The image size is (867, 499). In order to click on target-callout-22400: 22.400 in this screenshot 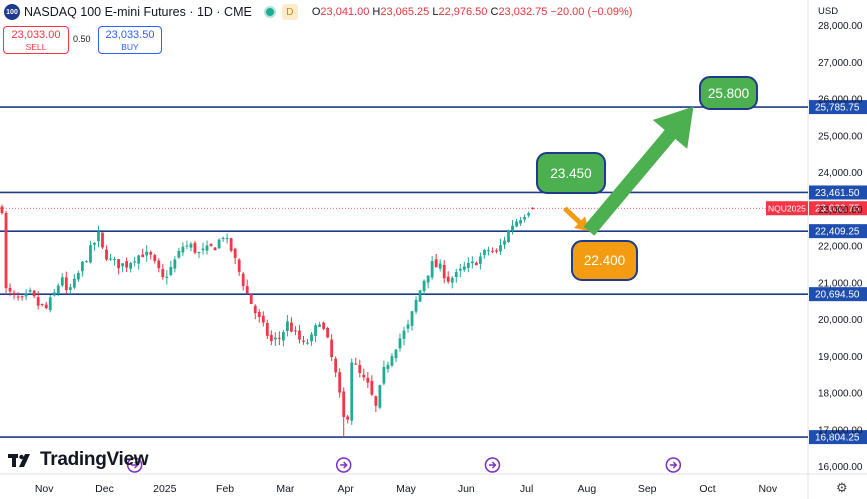, I will do `click(604, 260)`.